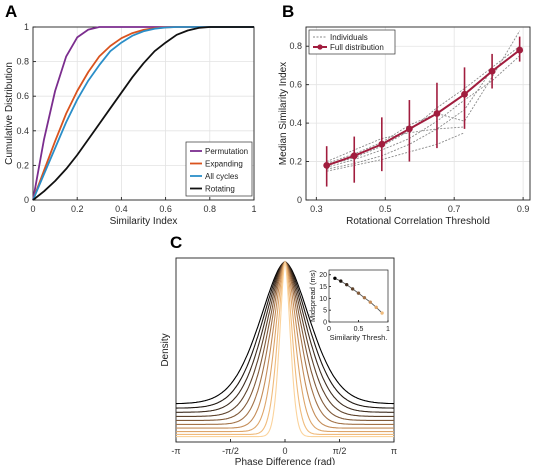  Describe the element at coordinates (295, 85) in the screenshot. I see `panel-b-y-tick-label: 0.6` at that location.